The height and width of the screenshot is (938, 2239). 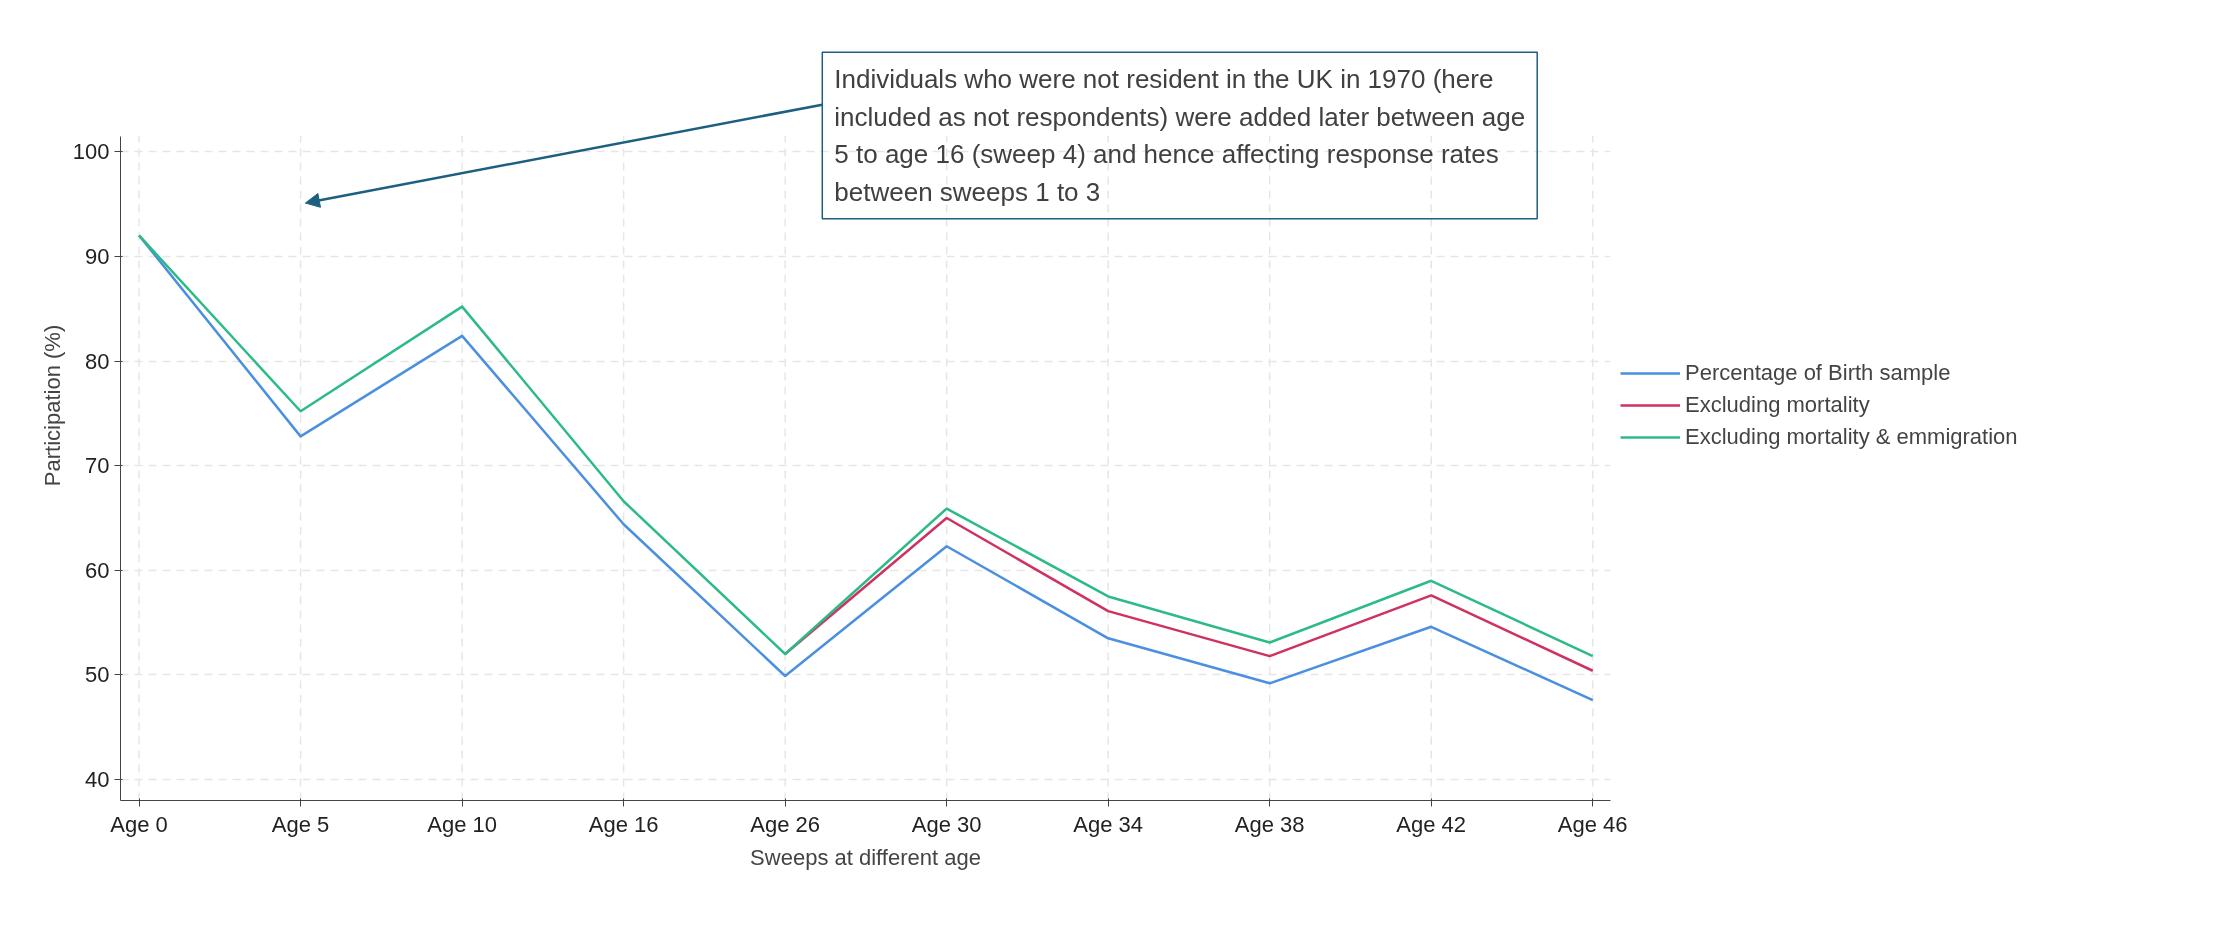 I want to click on y-tick-label: 100, so click(x=91, y=152).